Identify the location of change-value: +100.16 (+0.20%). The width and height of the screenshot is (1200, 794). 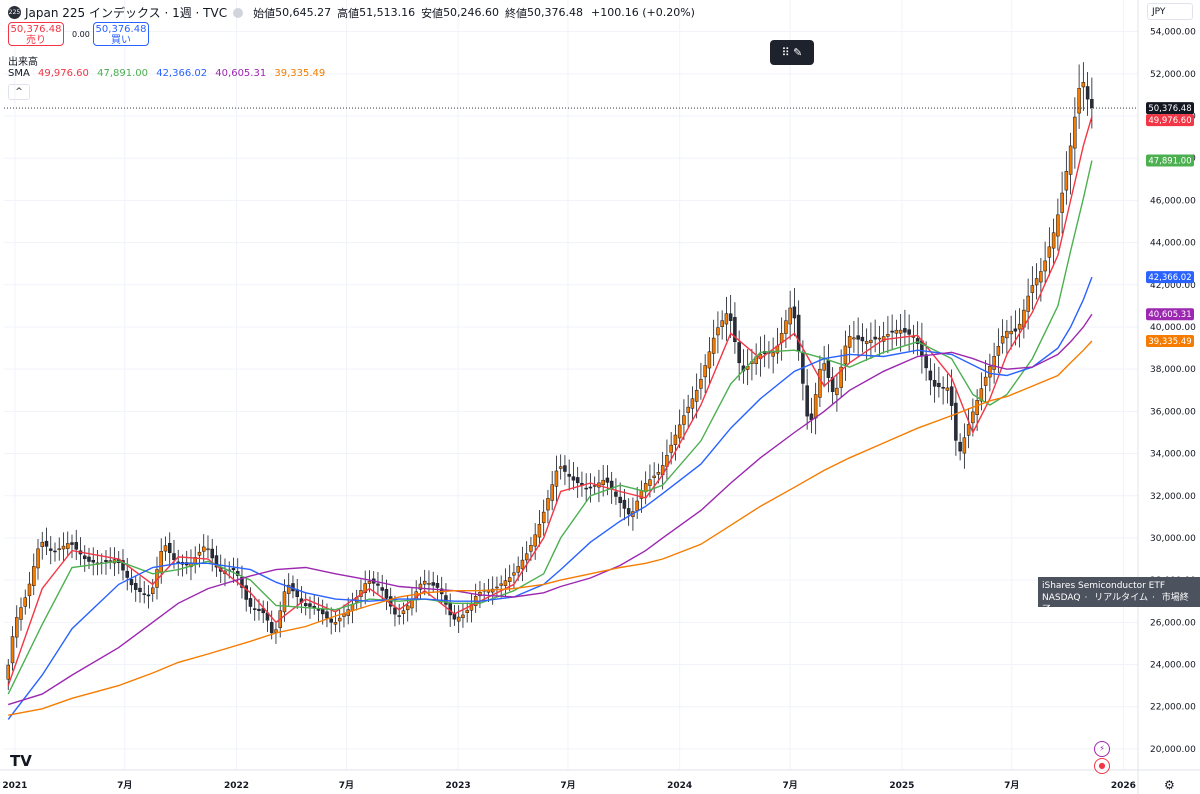
(643, 12).